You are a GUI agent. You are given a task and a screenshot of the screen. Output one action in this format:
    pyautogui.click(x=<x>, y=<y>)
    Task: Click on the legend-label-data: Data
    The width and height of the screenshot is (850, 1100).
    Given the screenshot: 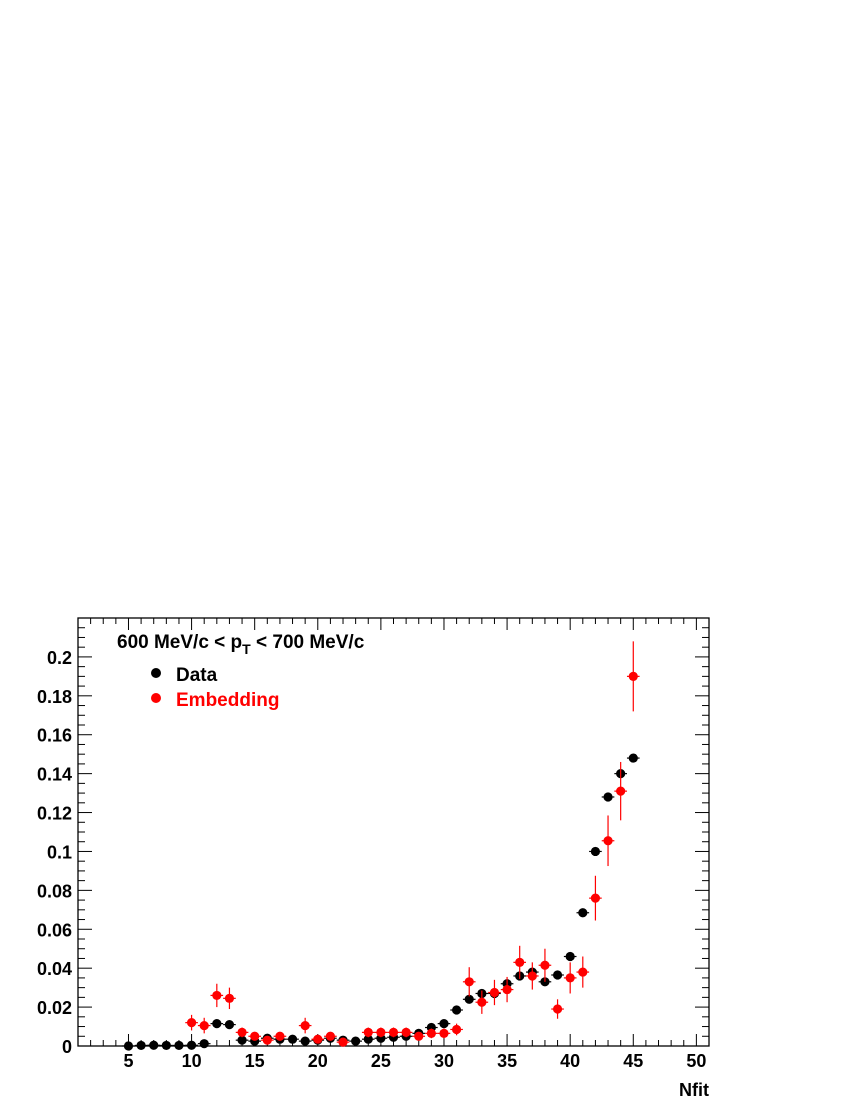 What is the action you would take?
    pyautogui.click(x=197, y=675)
    